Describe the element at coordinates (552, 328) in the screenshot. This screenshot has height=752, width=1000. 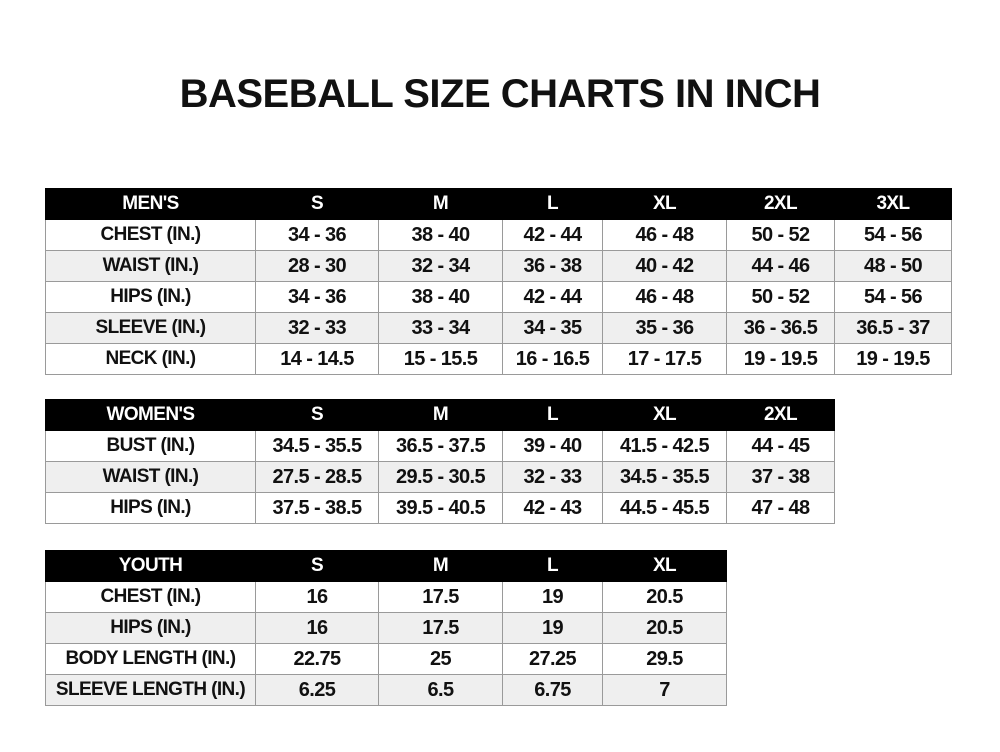
I see `size-value: 34 - 35` at that location.